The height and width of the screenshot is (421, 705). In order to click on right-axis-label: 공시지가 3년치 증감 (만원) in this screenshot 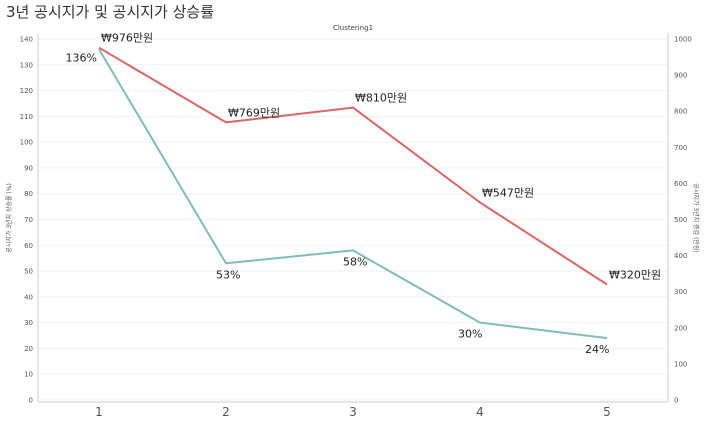, I will do `click(696, 217)`.